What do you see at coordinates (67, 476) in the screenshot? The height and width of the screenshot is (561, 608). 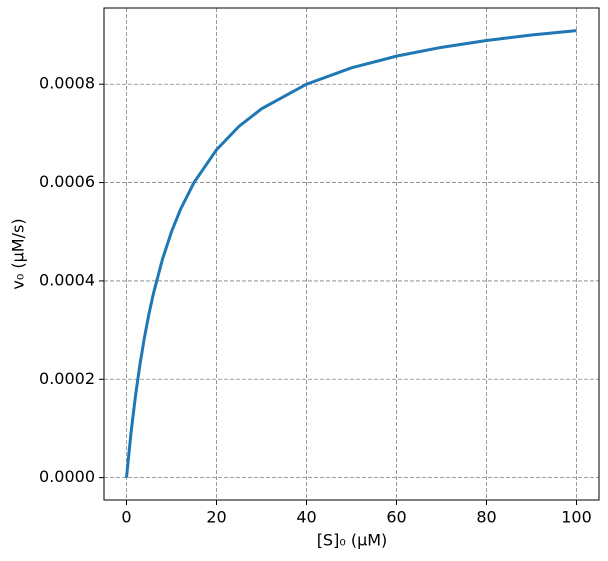 I see `y-tick-label: 0.0000` at bounding box center [67, 476].